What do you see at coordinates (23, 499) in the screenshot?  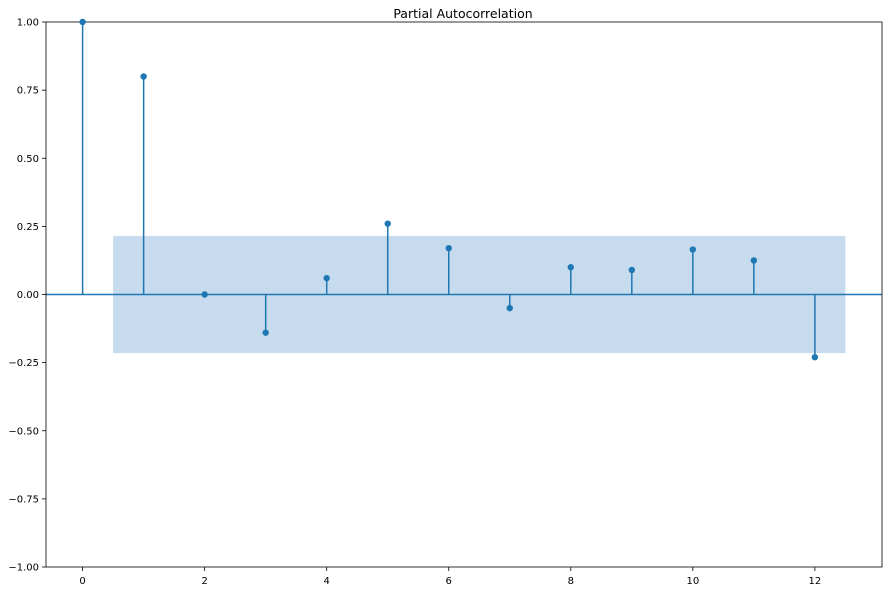 I see `y-tick-label: −0.75` at bounding box center [23, 499].